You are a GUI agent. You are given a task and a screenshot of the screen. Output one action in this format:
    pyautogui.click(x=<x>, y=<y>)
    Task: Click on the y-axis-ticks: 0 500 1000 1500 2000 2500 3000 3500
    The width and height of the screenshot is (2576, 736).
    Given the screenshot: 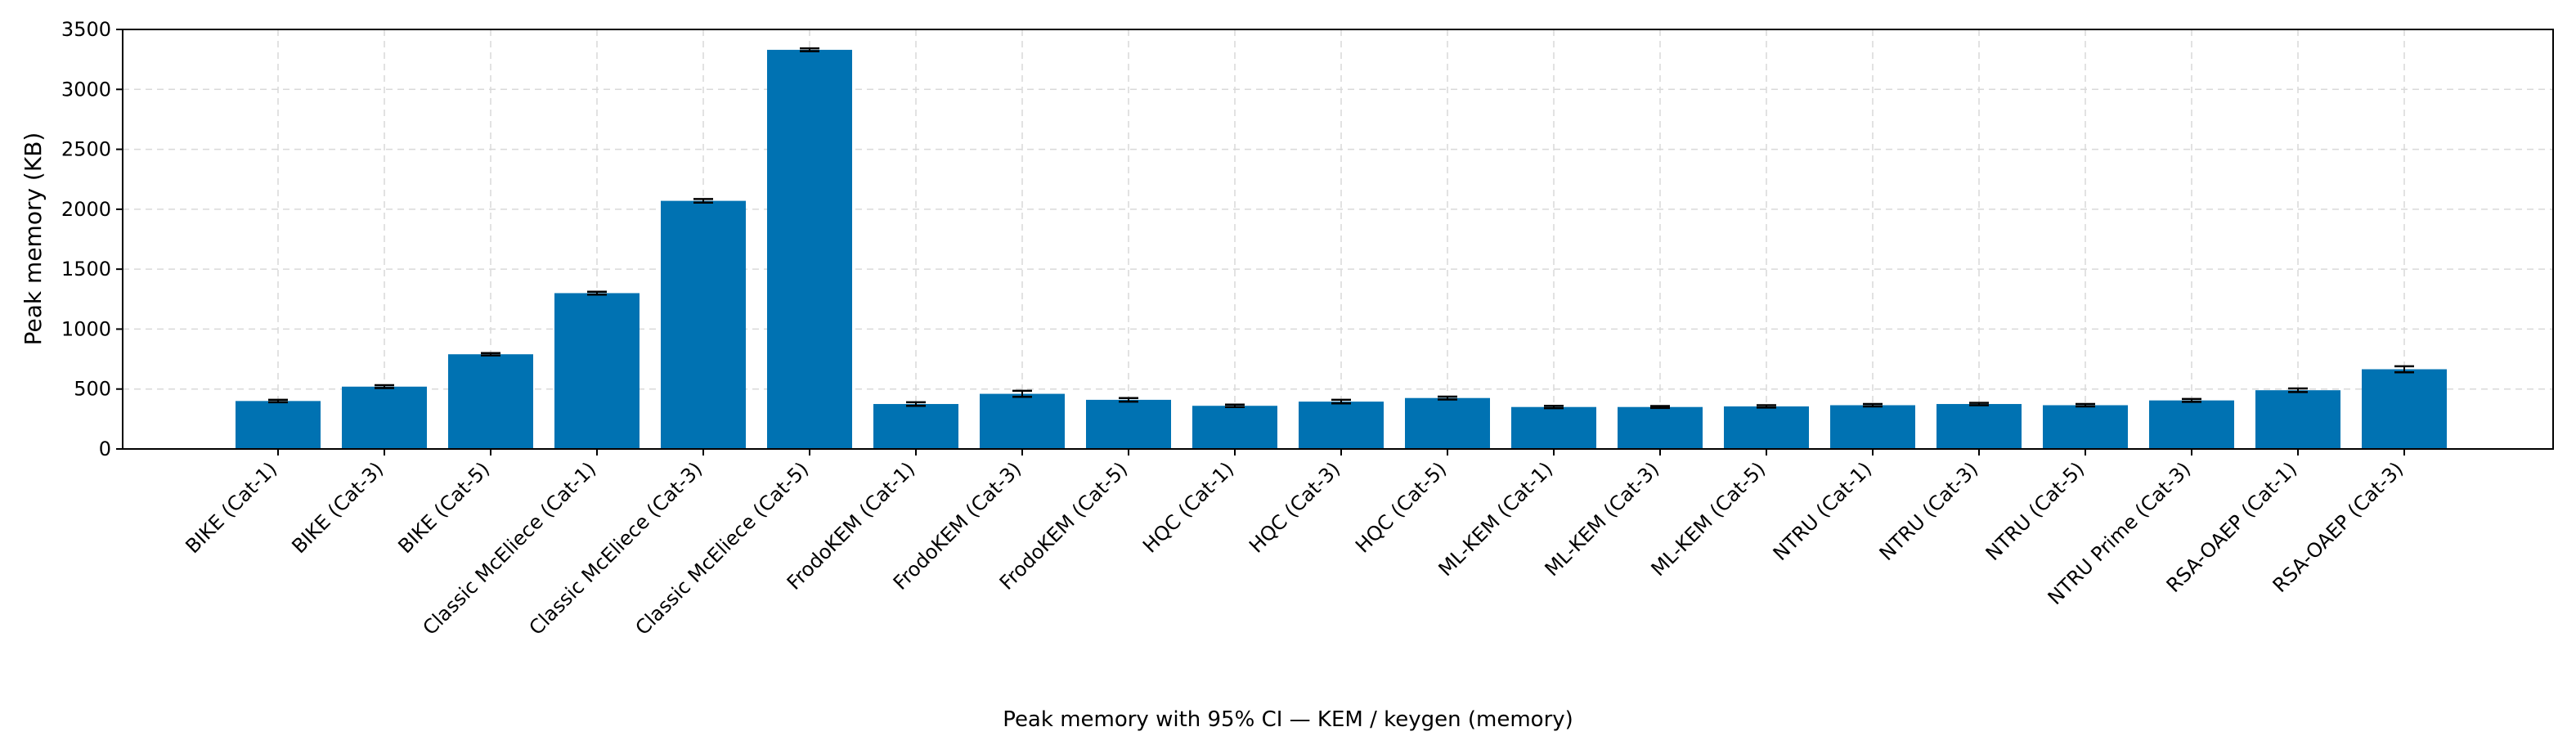 What is the action you would take?
    pyautogui.click(x=92, y=239)
    